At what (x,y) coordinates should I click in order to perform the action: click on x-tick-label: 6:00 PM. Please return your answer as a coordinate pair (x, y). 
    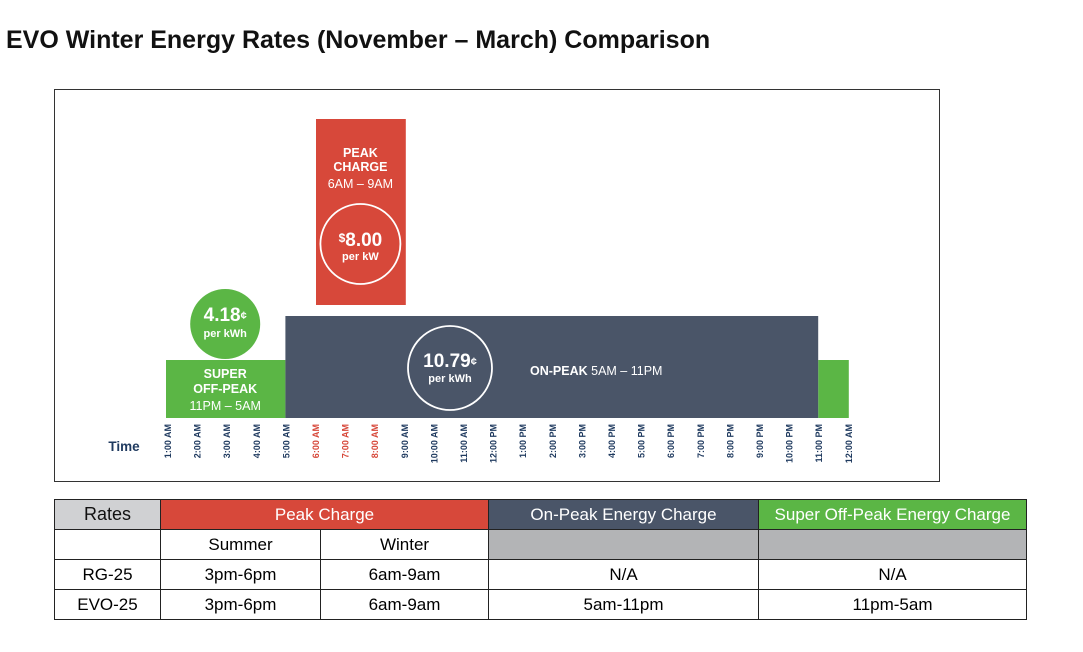
    Looking at the image, I should click on (671, 441).